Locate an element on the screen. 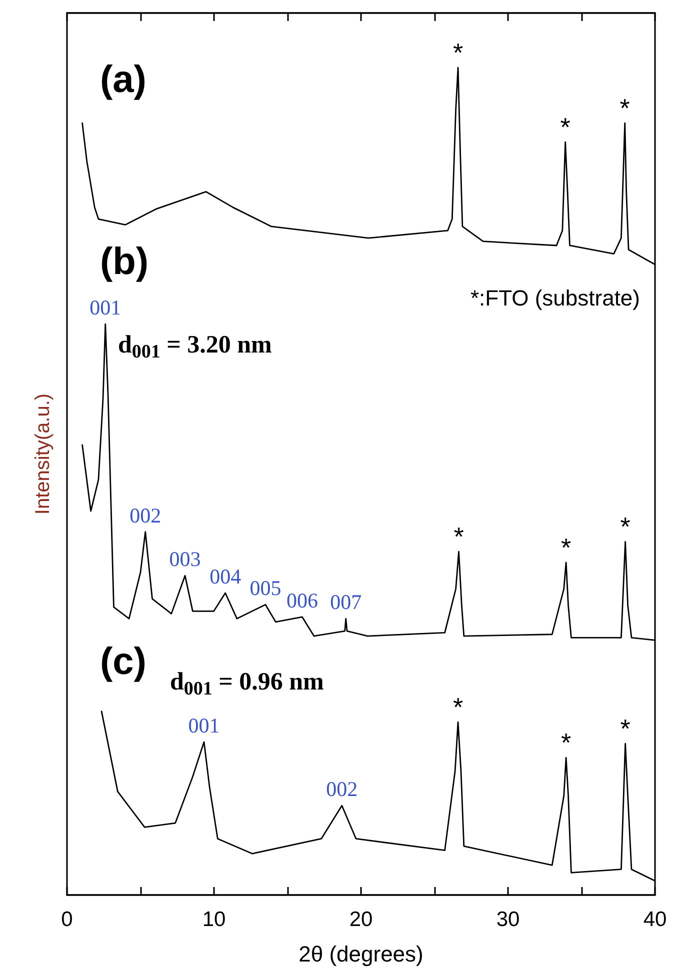 The image size is (674, 976). annotation: 004 is located at coordinates (226, 576).